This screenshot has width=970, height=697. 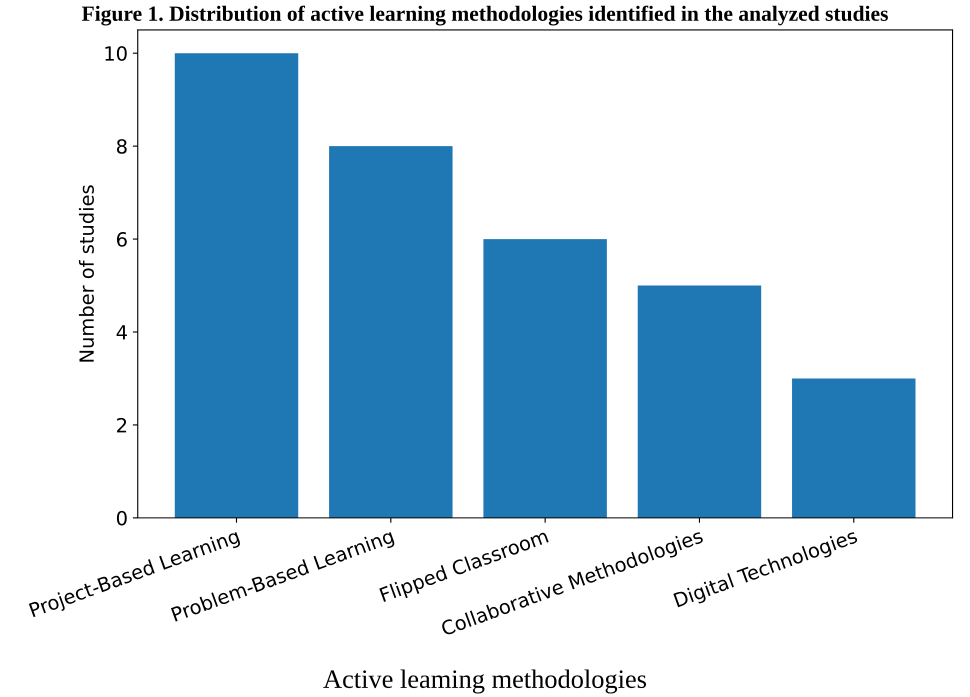 I want to click on y-tick-label: 6, so click(x=122, y=239).